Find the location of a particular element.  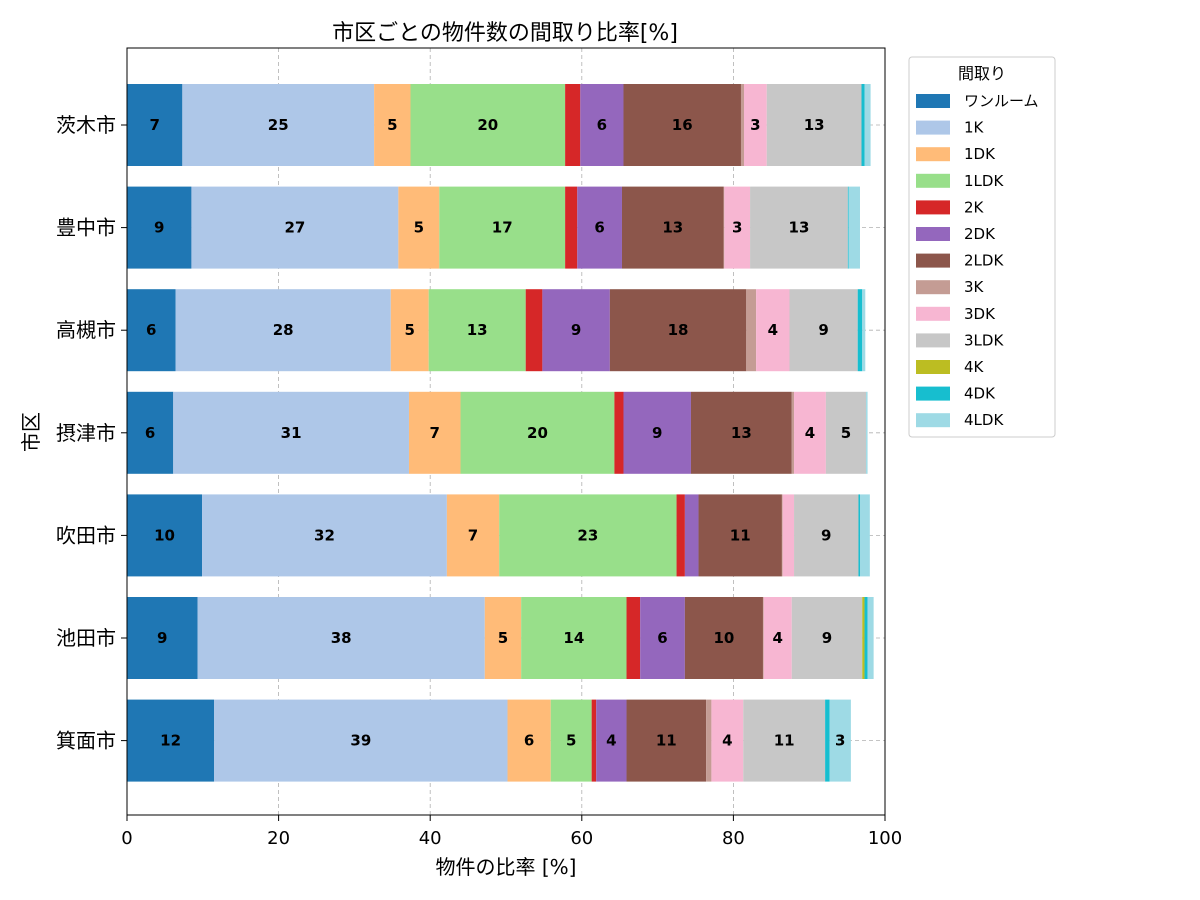

legend-entry-label: 2K is located at coordinates (974, 207).